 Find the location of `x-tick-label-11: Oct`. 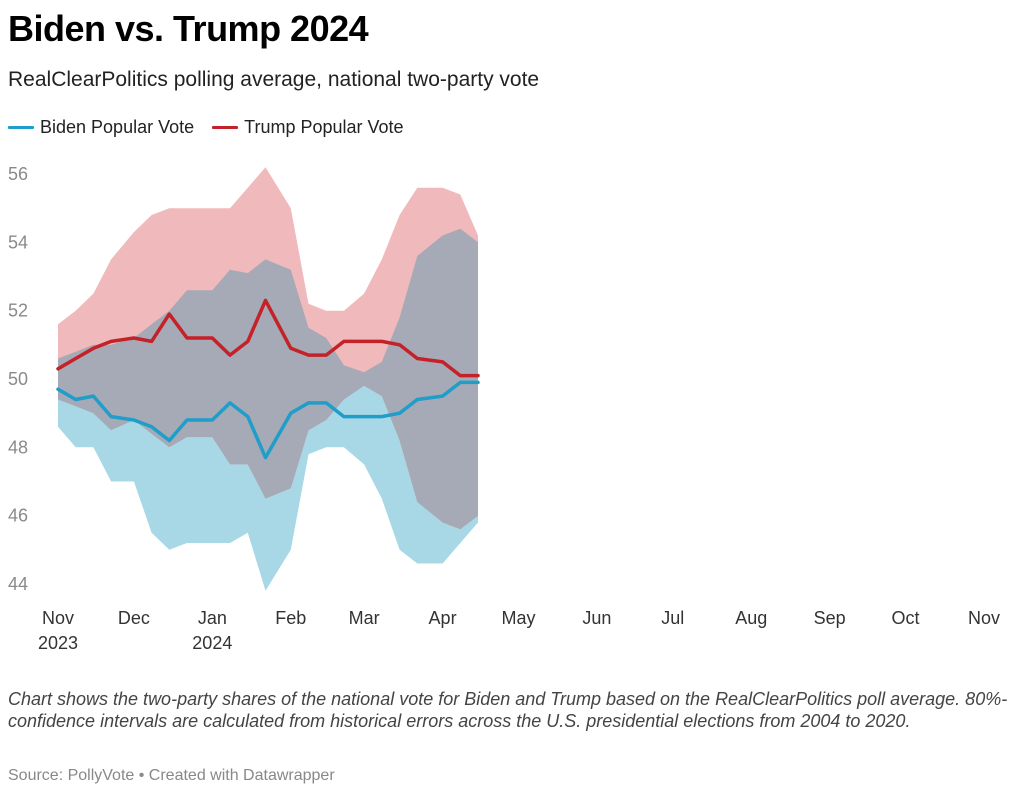

x-tick-label-11: Oct is located at coordinates (906, 618).